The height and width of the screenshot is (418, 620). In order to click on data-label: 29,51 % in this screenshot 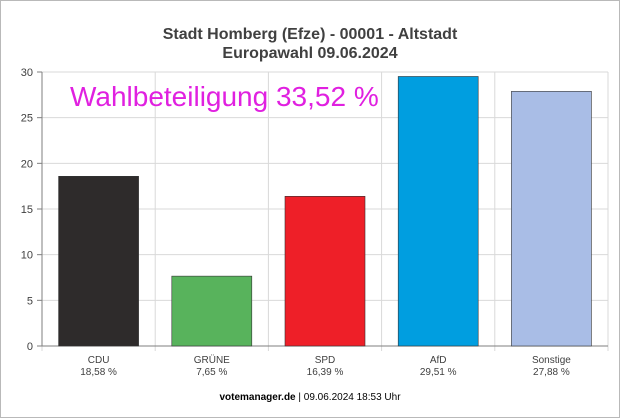, I will do `click(438, 372)`.